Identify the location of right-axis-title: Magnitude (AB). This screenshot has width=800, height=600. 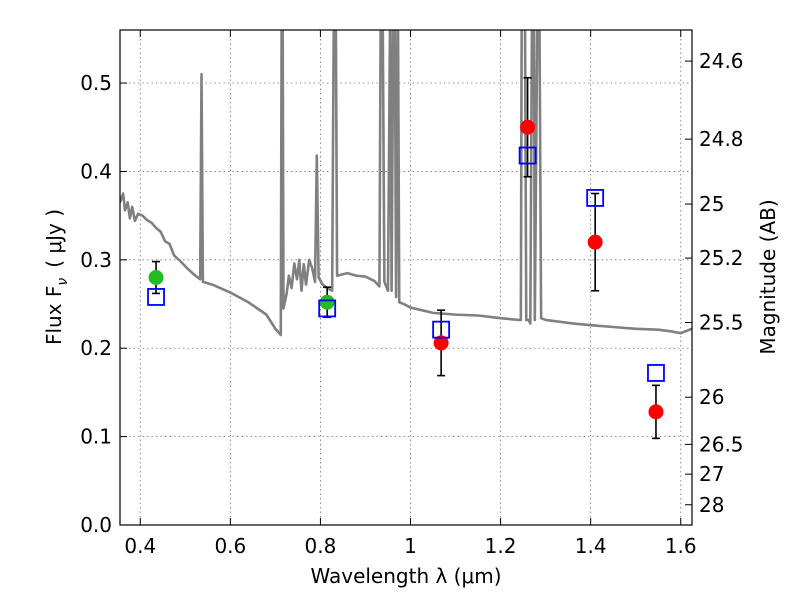
(768, 276).